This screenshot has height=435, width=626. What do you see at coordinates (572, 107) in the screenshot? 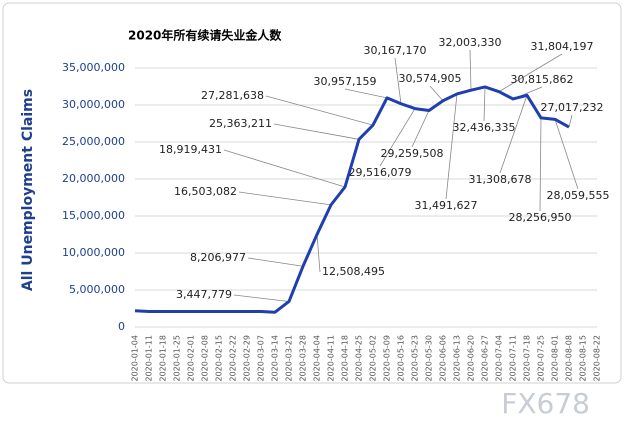
I see `data-label: 27,017,232` at bounding box center [572, 107].